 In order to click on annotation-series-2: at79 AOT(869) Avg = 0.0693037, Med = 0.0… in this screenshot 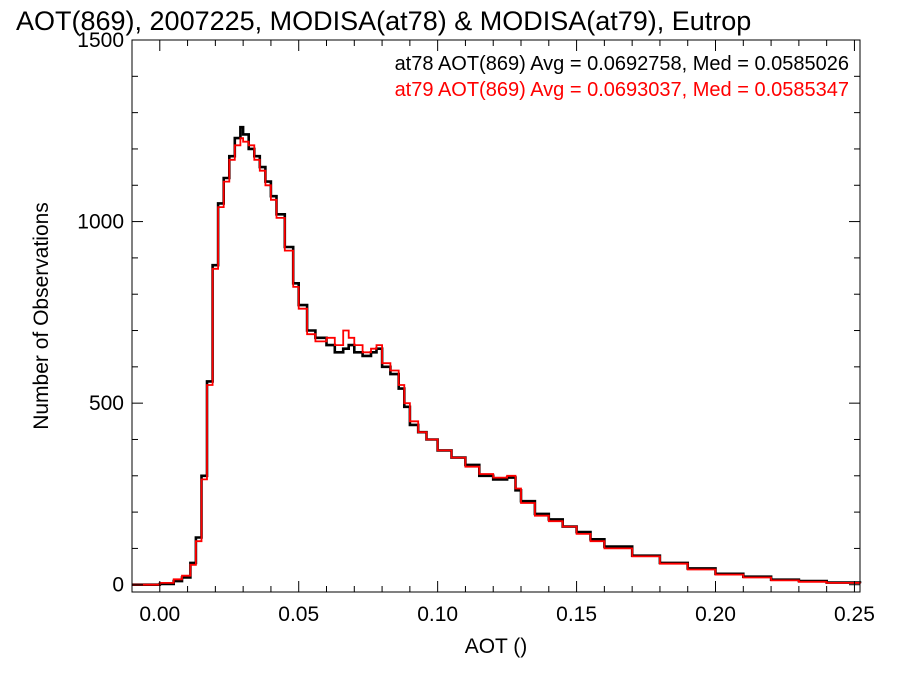, I will do `click(622, 90)`.